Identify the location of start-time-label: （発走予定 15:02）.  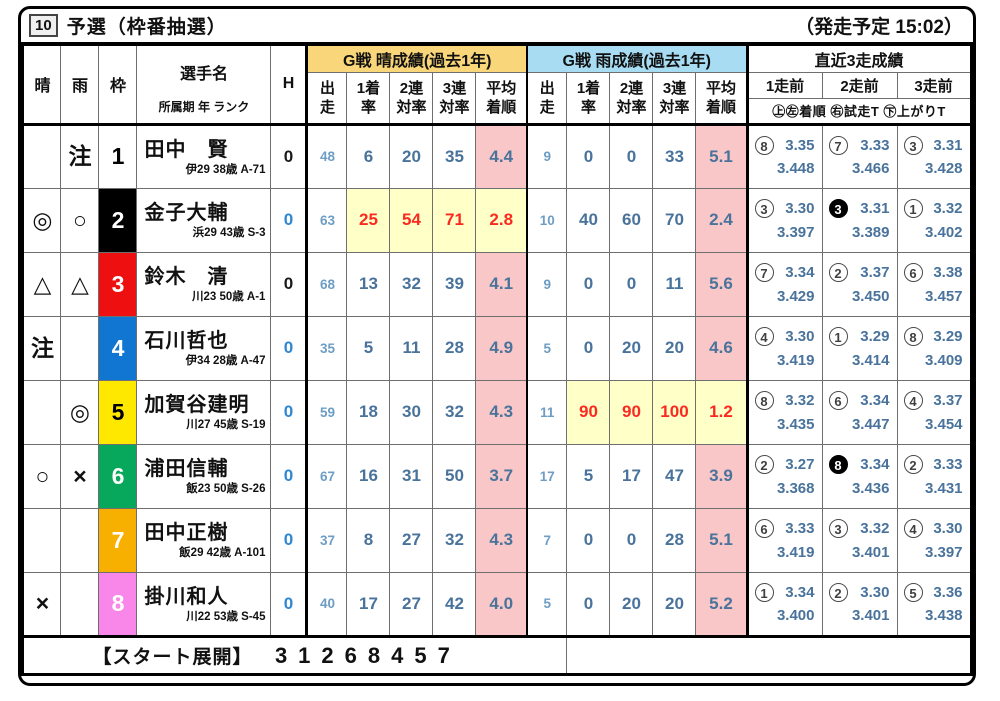
(879, 27).